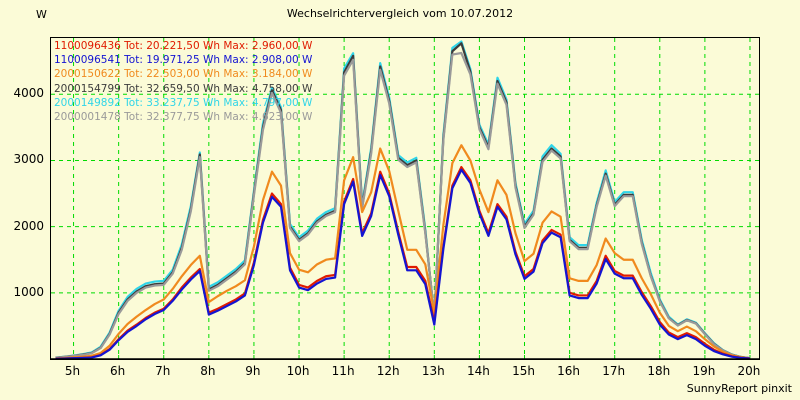 This screenshot has height=400, width=800. I want to click on x-axis-tick-label: 12h, so click(388, 371).